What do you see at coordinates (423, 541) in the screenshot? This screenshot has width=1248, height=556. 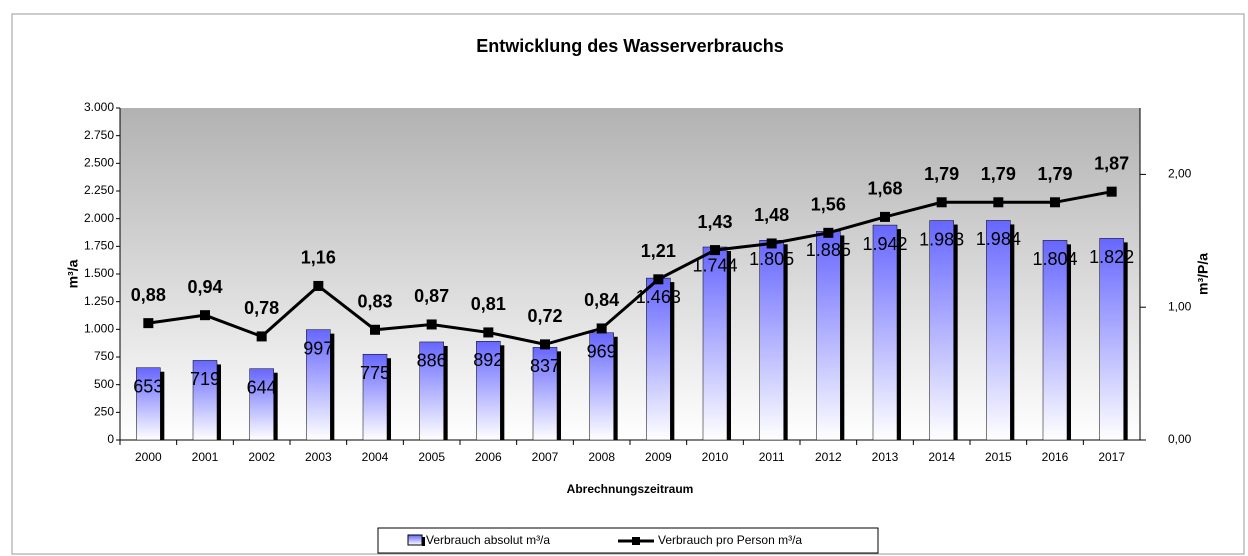 I see `legend-swatch-shadow` at bounding box center [423, 541].